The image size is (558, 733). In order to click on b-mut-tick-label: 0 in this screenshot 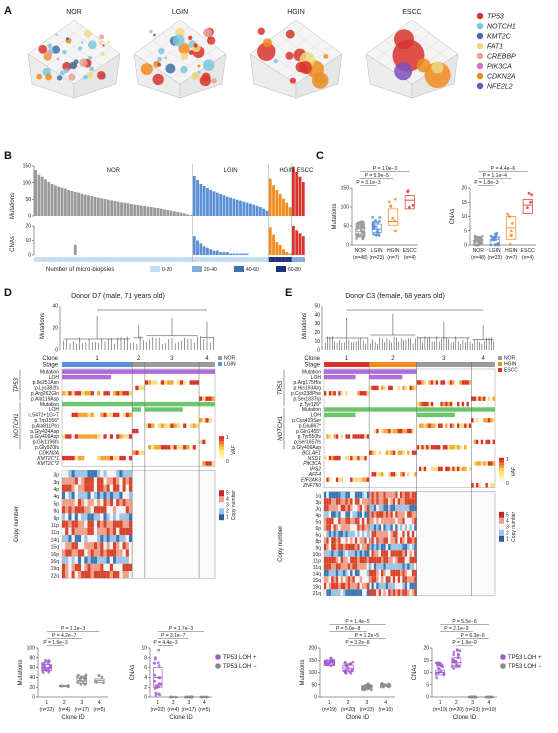, I will do `click(29, 217)`.